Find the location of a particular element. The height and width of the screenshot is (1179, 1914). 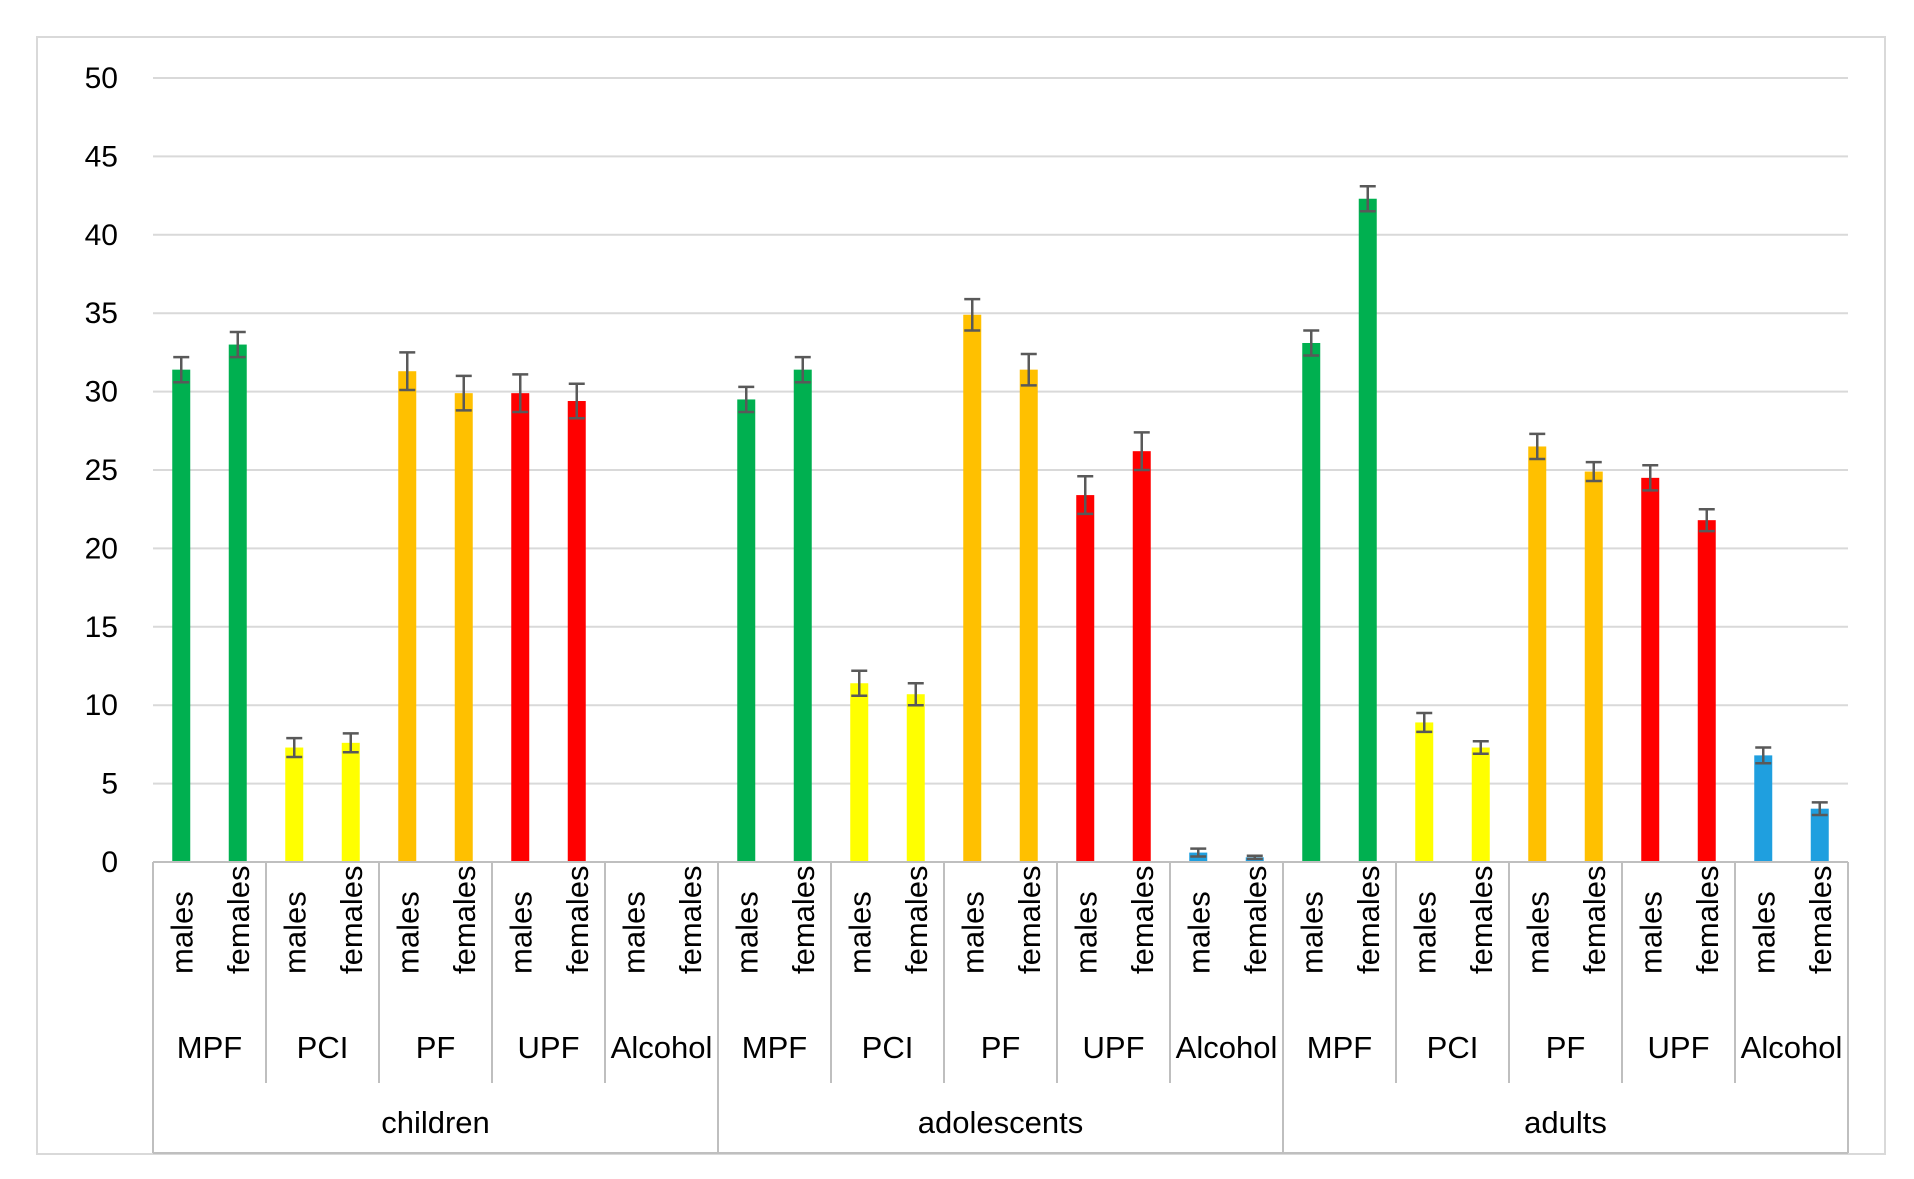

bar-children-PF-females is located at coordinates (463, 627).